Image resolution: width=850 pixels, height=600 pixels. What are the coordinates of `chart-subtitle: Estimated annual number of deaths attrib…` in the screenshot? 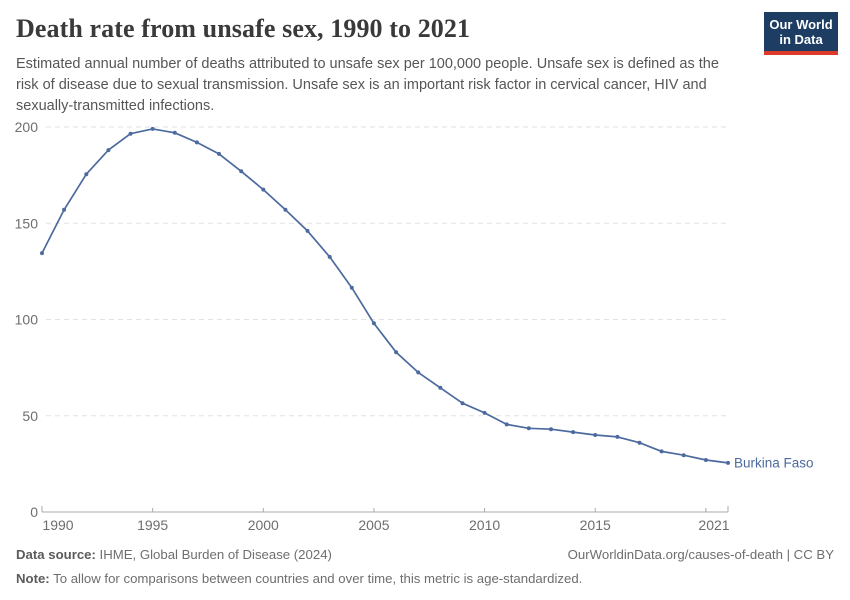 It's located at (386, 85).